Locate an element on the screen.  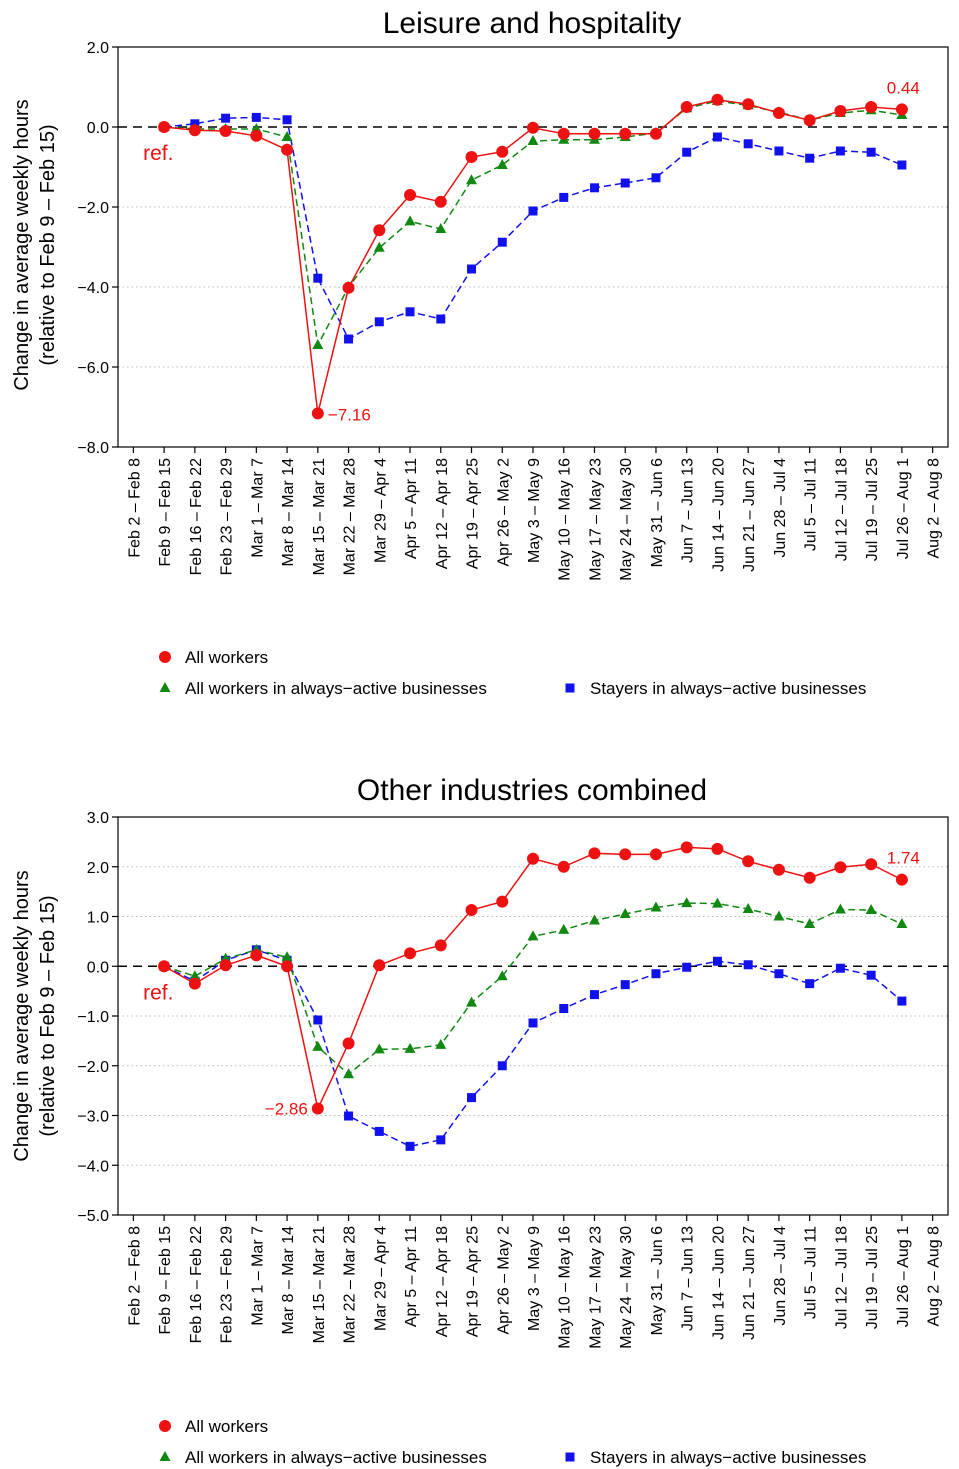
y-tick-label: 0.0 is located at coordinates (98, 128).